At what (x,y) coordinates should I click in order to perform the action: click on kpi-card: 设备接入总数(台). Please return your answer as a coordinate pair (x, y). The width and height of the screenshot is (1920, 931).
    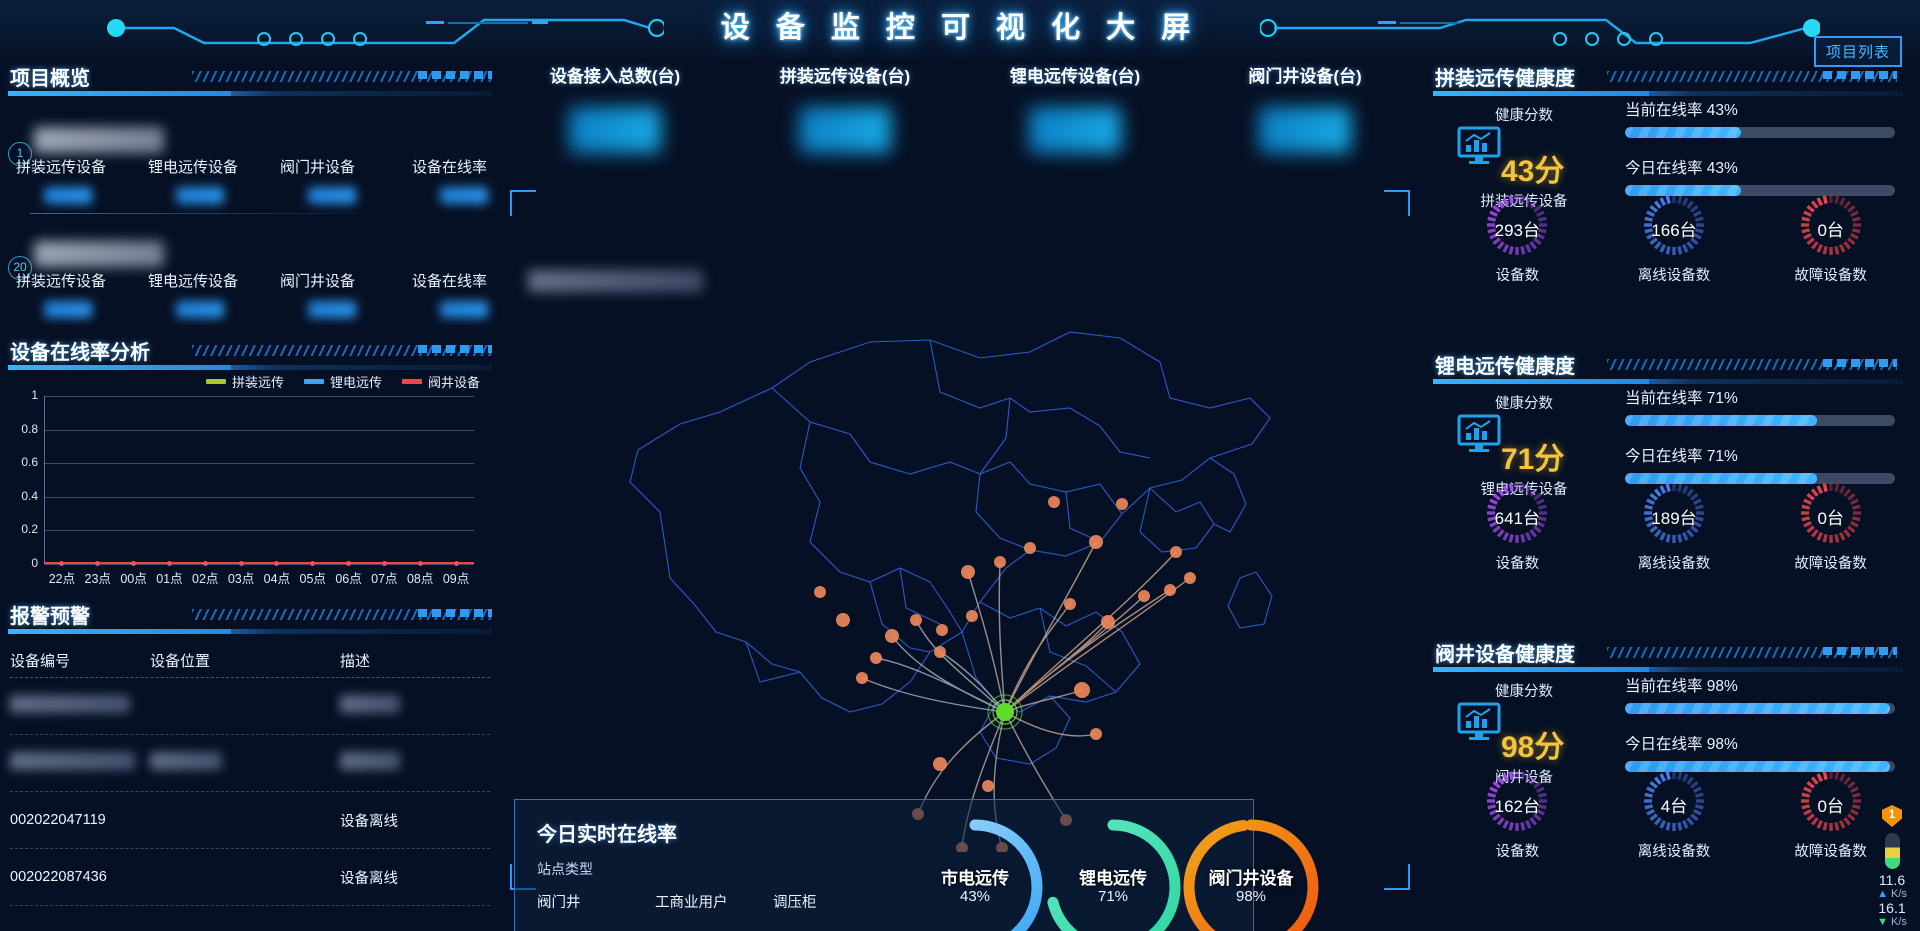
    Looking at the image, I should click on (615, 107).